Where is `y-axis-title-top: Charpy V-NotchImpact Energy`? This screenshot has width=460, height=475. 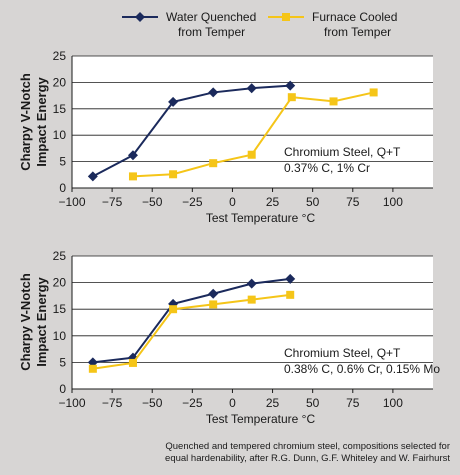
y-axis-title-top: Charpy V-NotchImpact Energy is located at coordinates (33, 122).